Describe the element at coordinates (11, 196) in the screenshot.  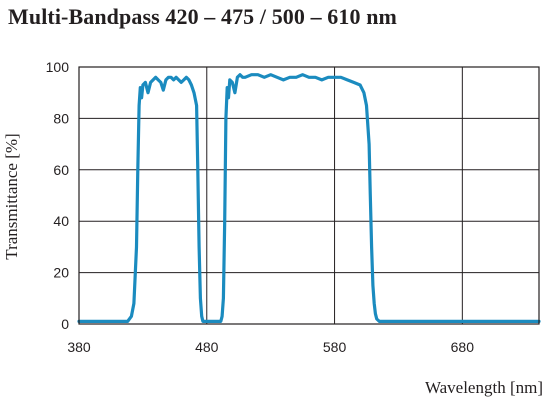
I see `y-axis-label: Transmittance [%]` at that location.